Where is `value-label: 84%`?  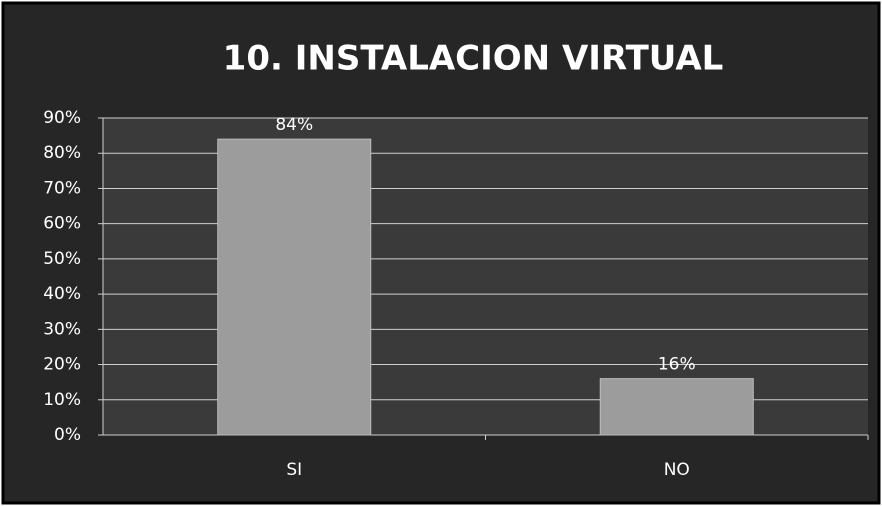 value-label: 84% is located at coordinates (294, 125).